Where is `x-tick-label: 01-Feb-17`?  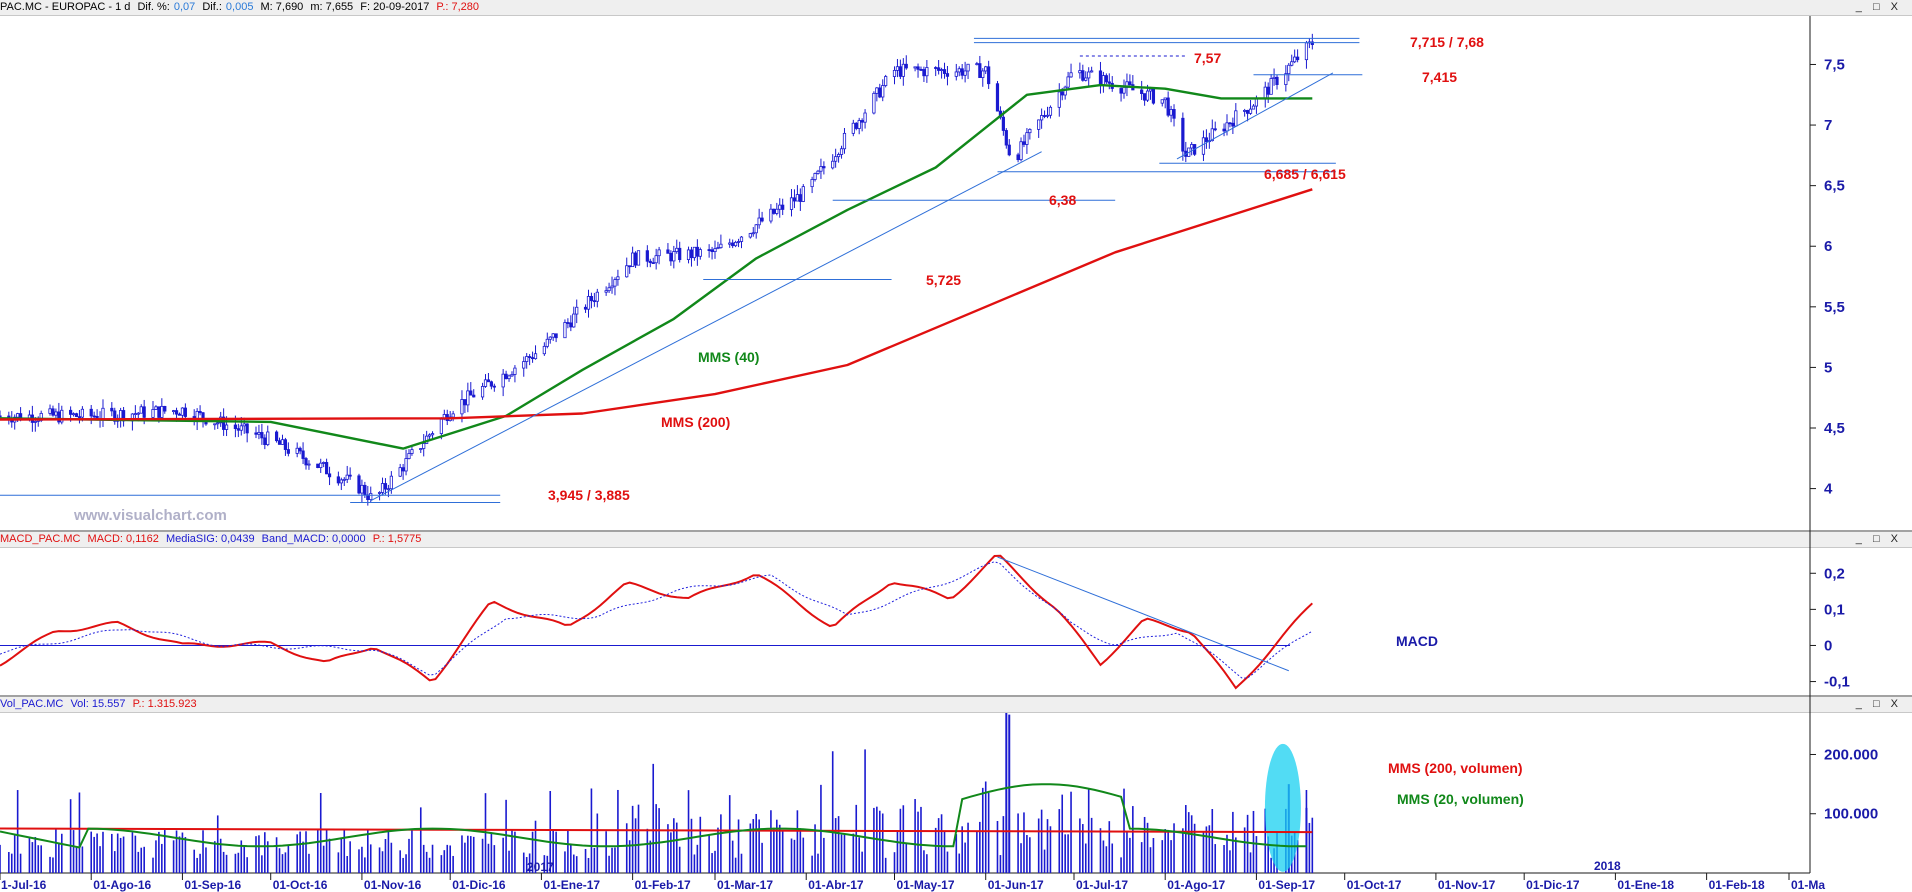 x-tick-label: 01-Feb-17 is located at coordinates (663, 885).